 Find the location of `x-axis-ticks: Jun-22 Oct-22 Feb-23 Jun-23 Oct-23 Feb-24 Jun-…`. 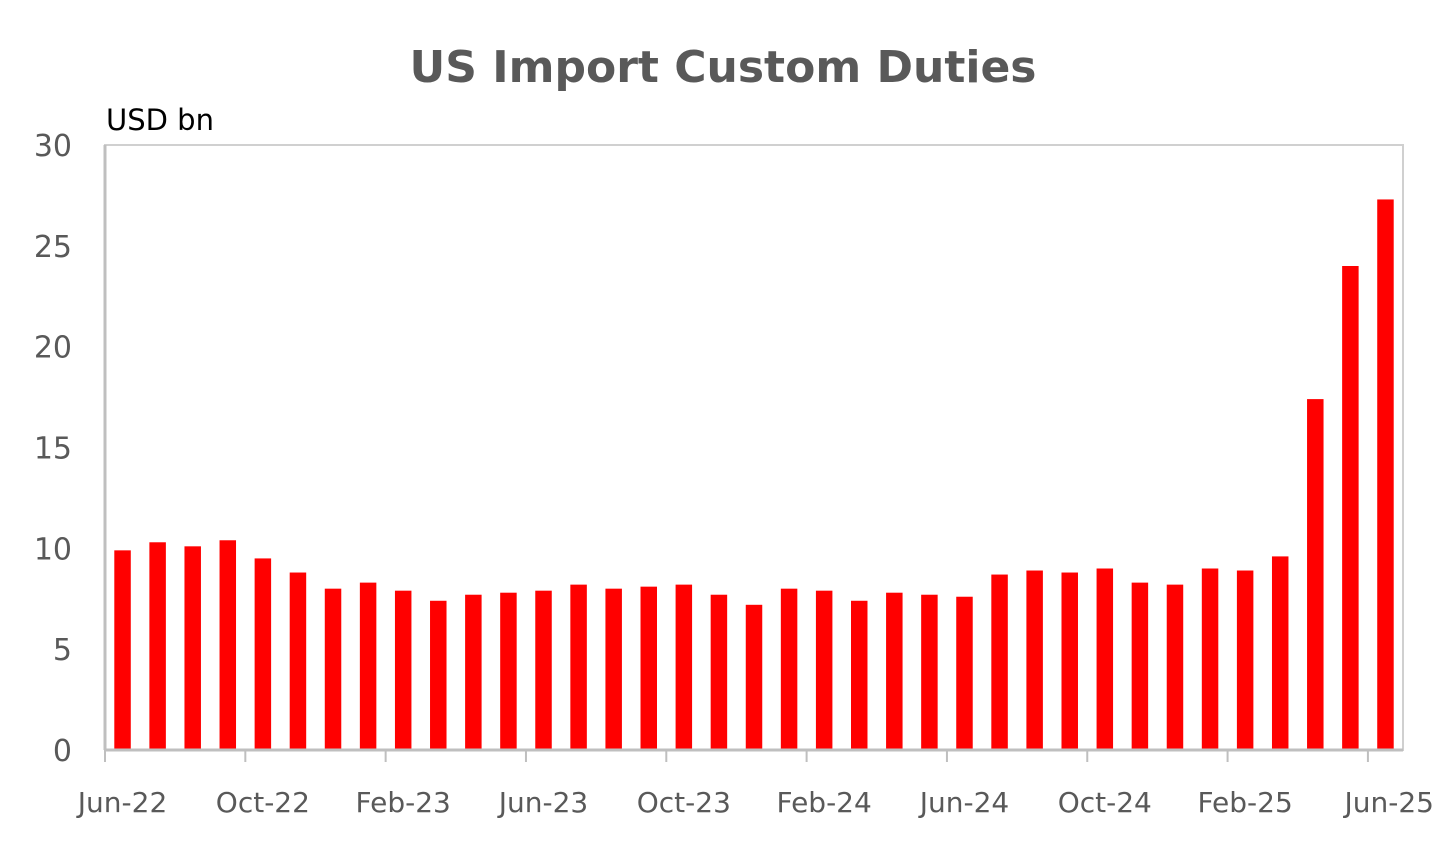

x-axis-ticks: Jun-22 Oct-22 Feb-23 Jun-23 Oct-23 Feb-24 Jun-… is located at coordinates (755, 784).